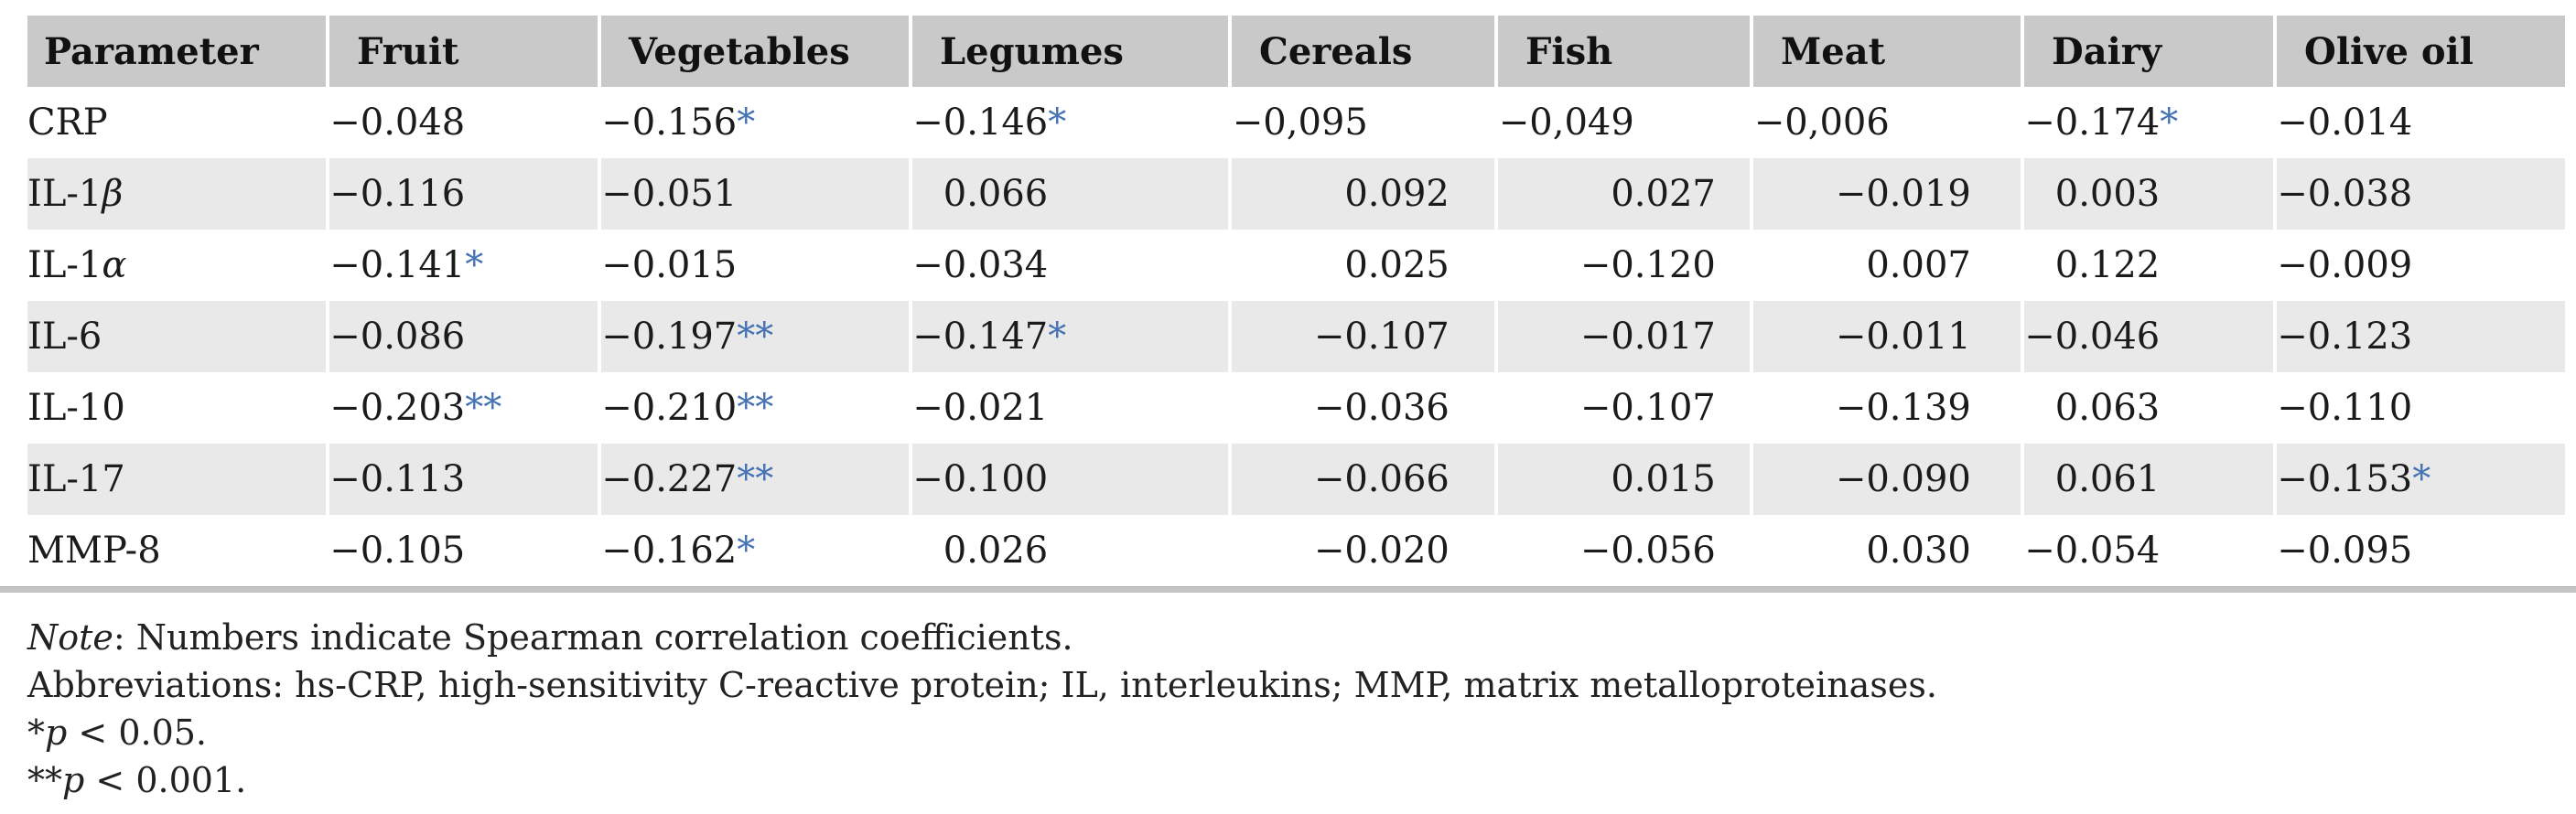 The height and width of the screenshot is (814, 2576). I want to click on cell-decimal-part: .116, so click(424, 194).